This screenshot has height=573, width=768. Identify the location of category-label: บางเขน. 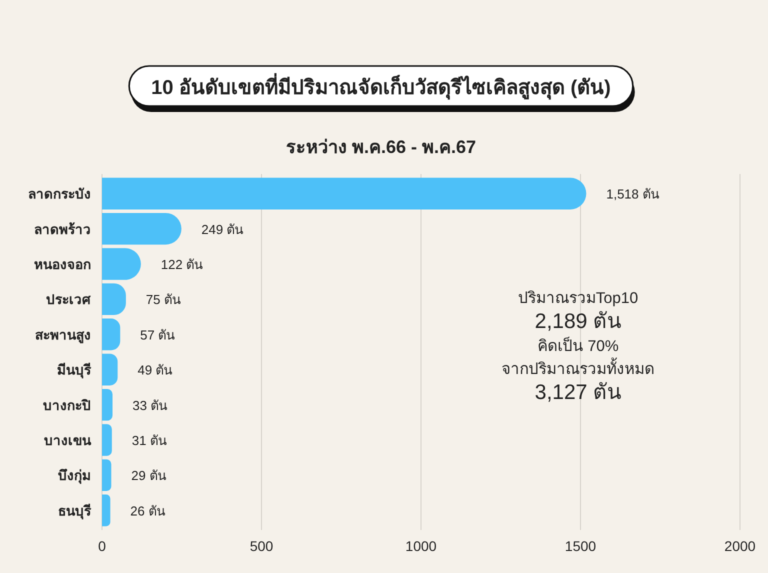
(67, 440).